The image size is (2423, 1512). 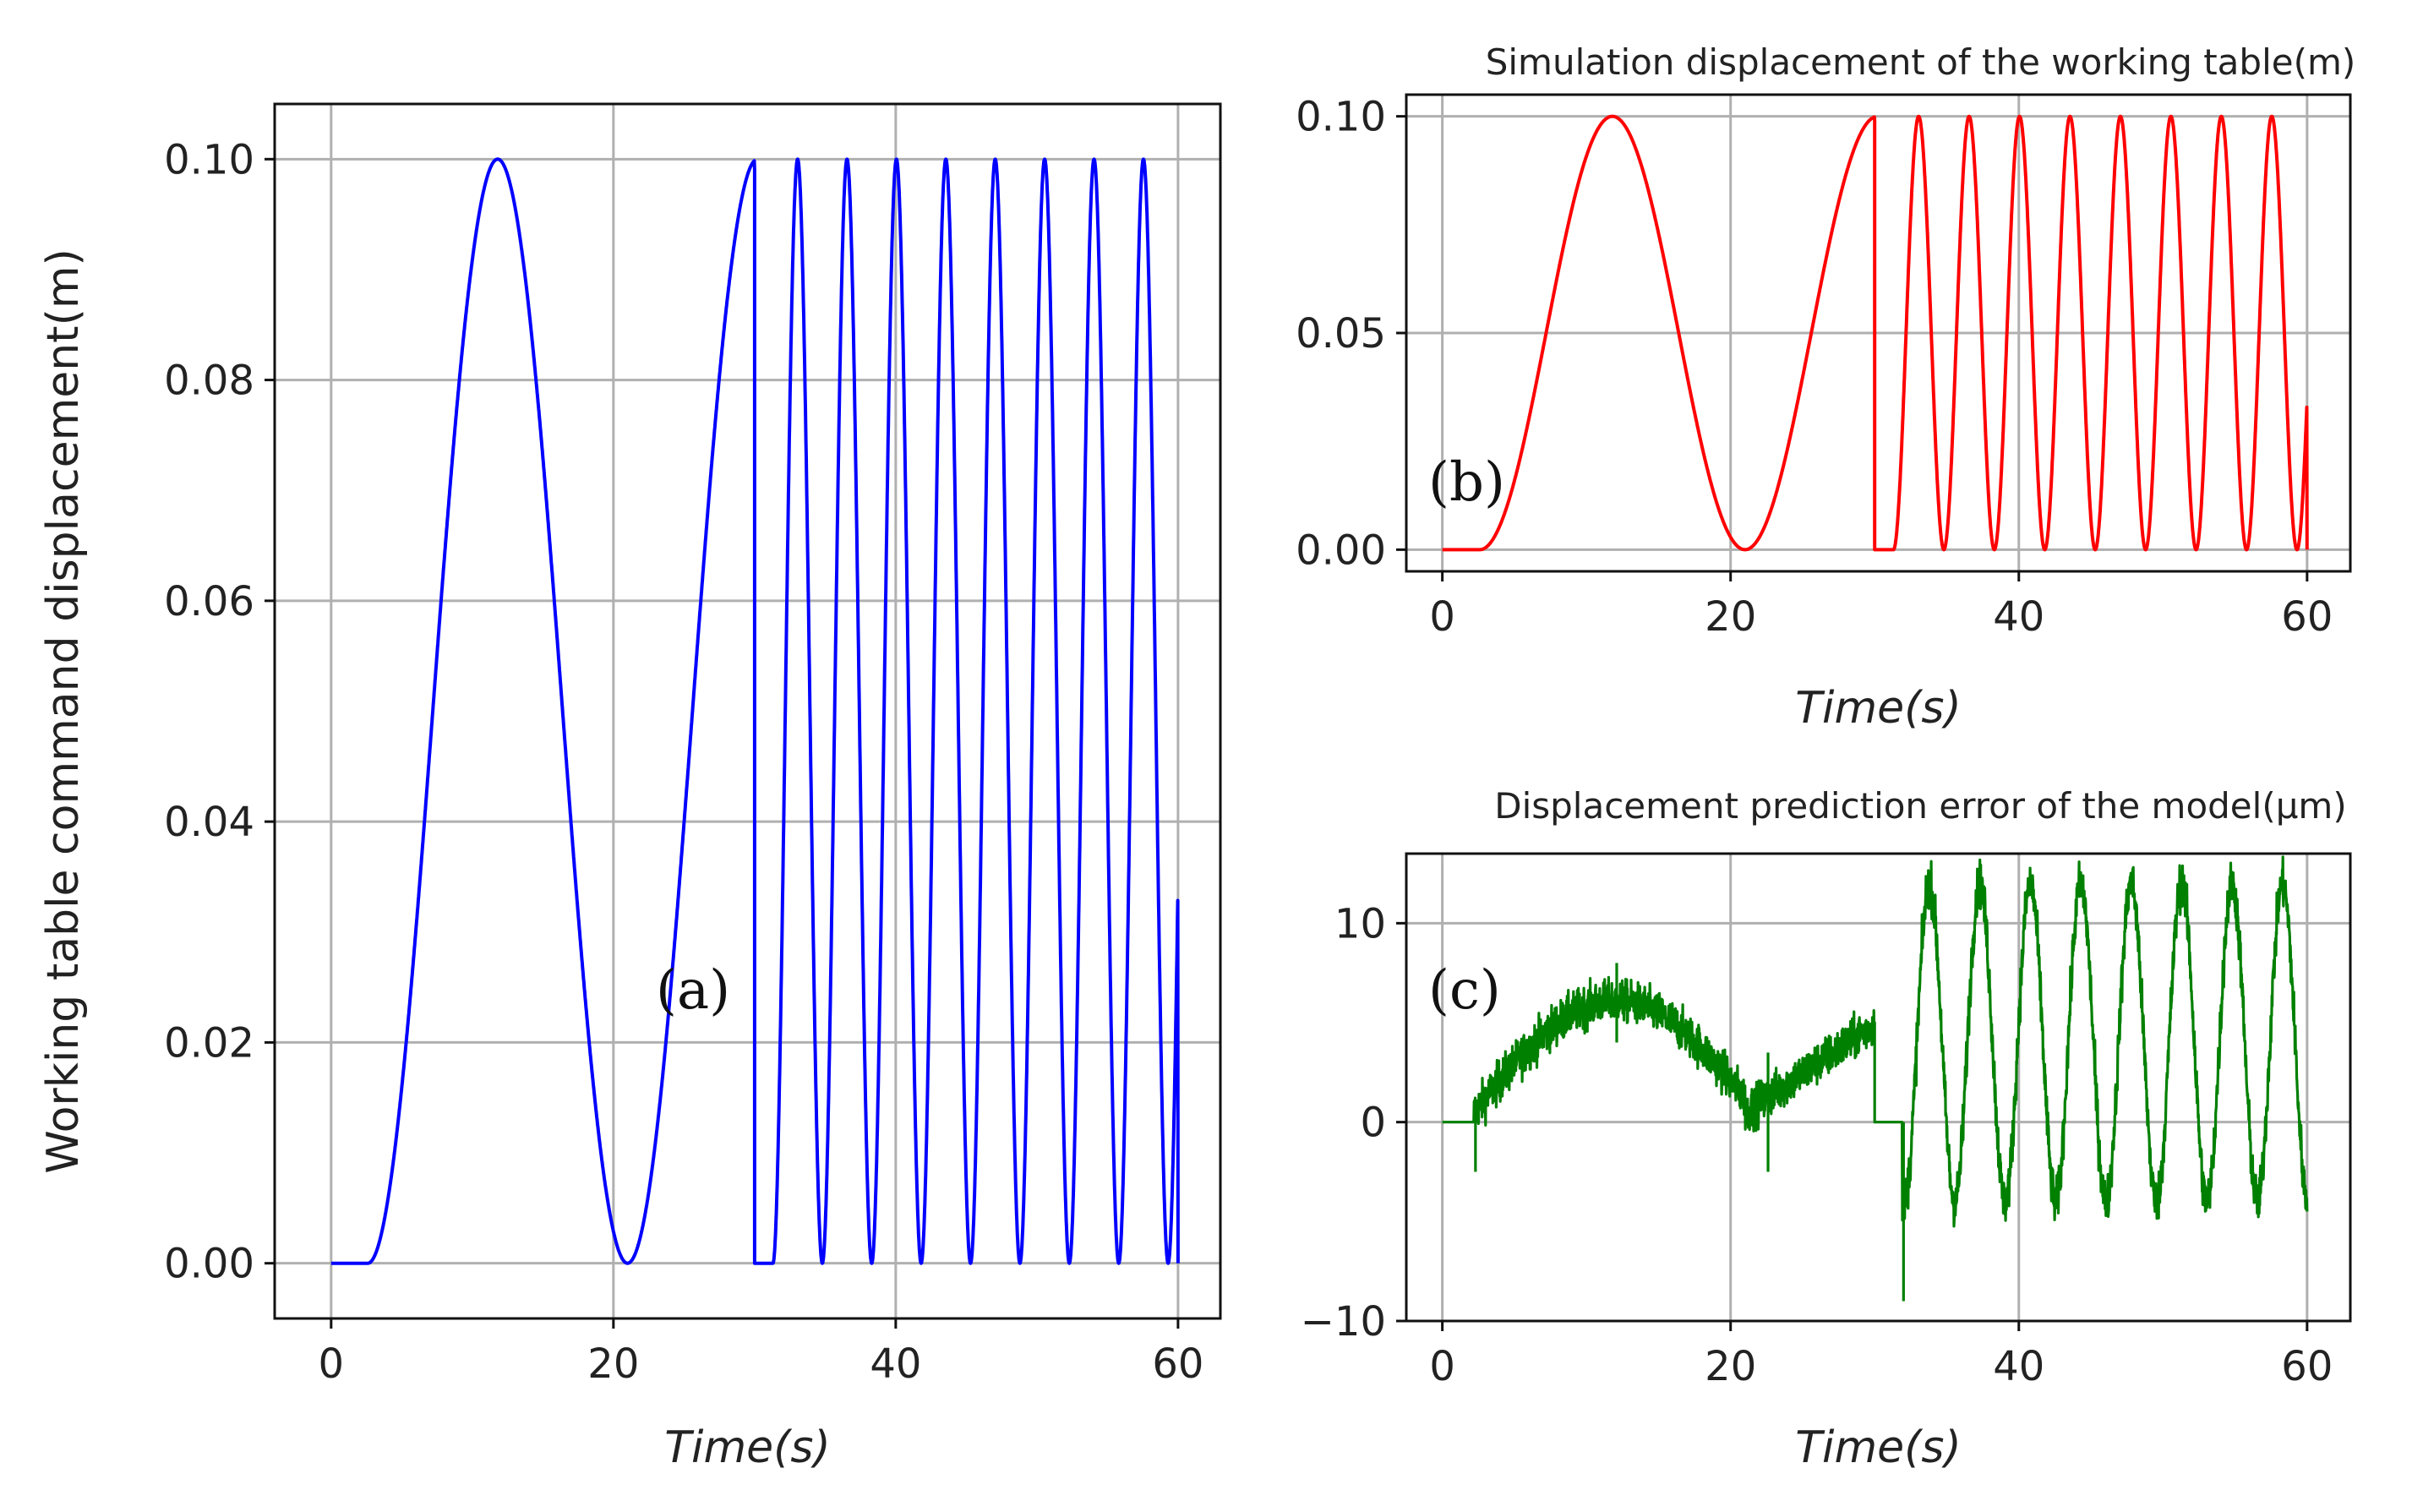 I want to click on panel-a-ytick-label-0: 0.00, so click(x=209, y=1264).